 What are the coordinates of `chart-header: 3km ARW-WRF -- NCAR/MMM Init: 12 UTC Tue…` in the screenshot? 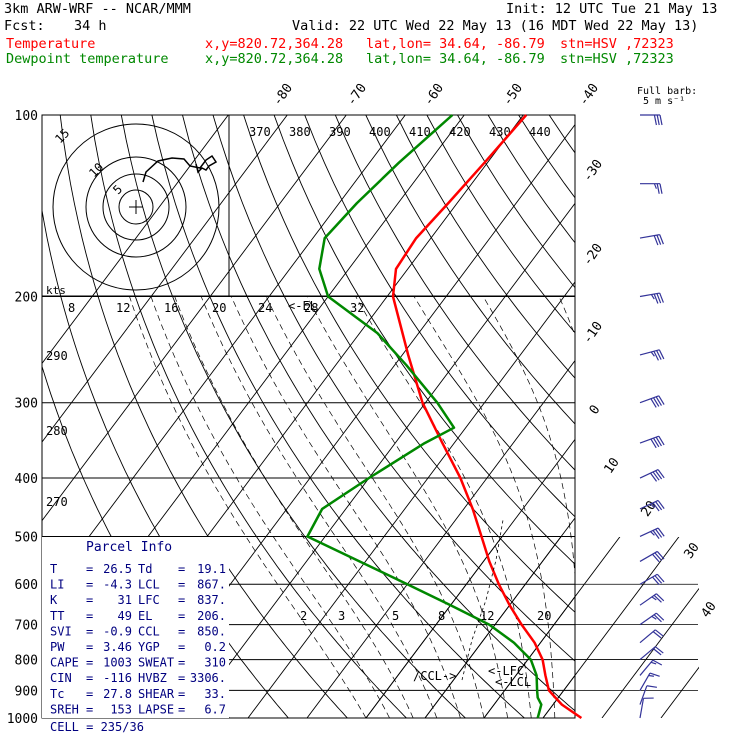 It's located at (370, 35).